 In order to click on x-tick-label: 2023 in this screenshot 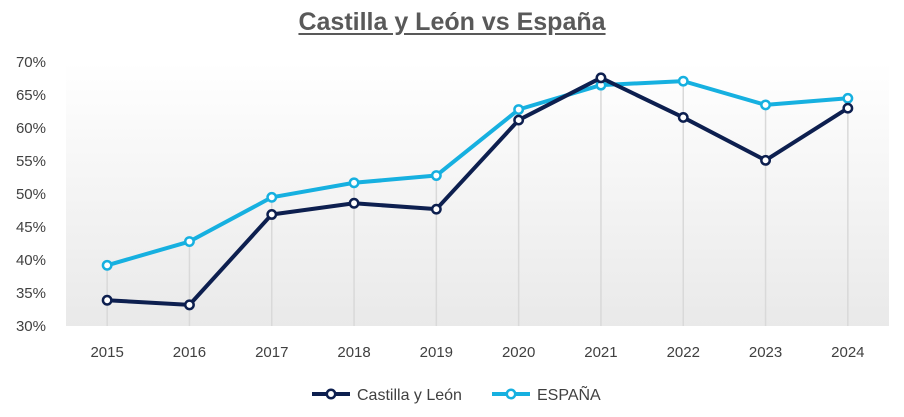, I will do `click(765, 352)`.